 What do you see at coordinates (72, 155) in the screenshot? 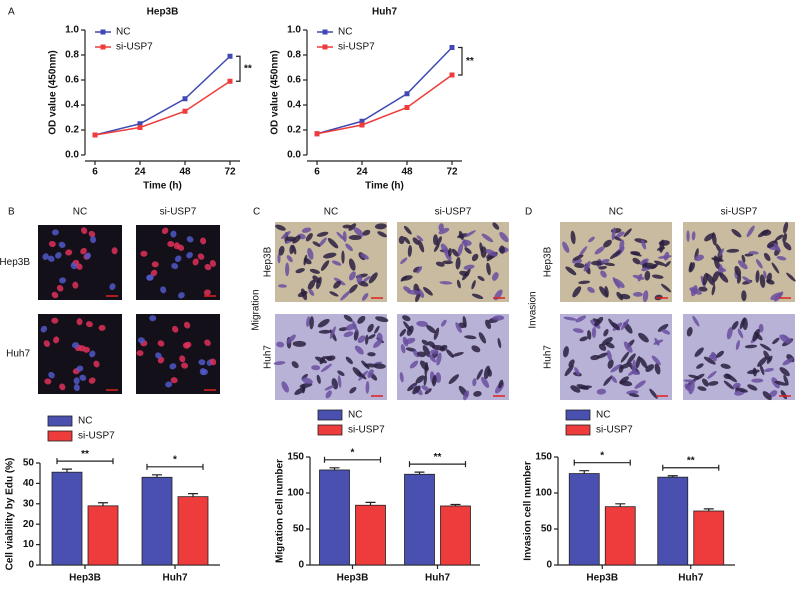
I see `y-tick-label: 0.0` at bounding box center [72, 155].